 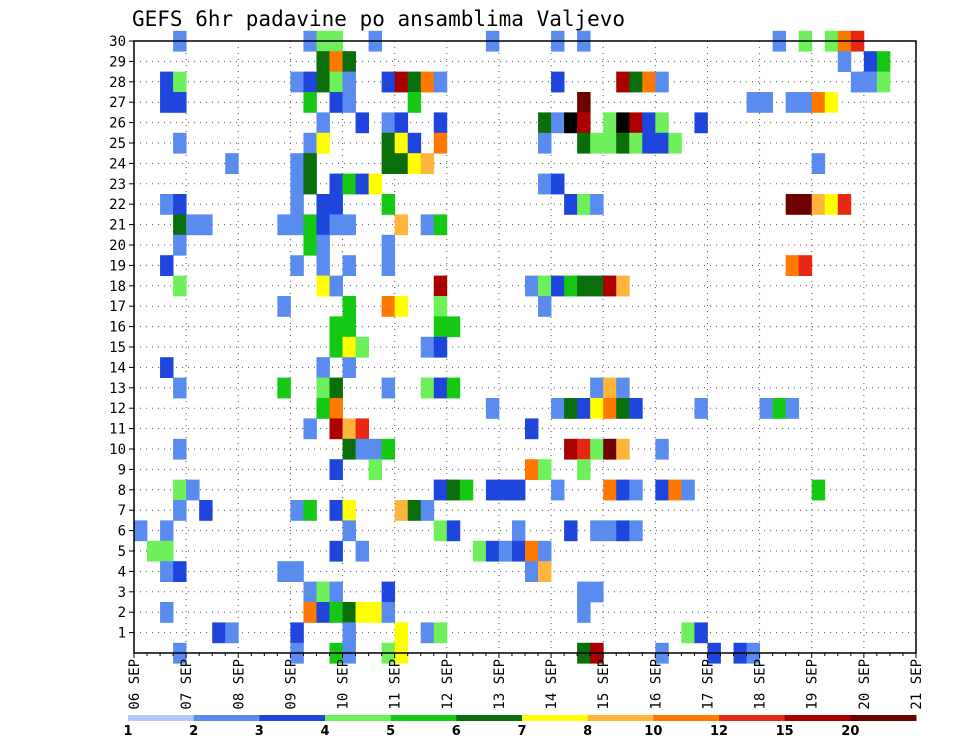 What do you see at coordinates (785, 731) in the screenshot?
I see `colorbar-label: 15` at bounding box center [785, 731].